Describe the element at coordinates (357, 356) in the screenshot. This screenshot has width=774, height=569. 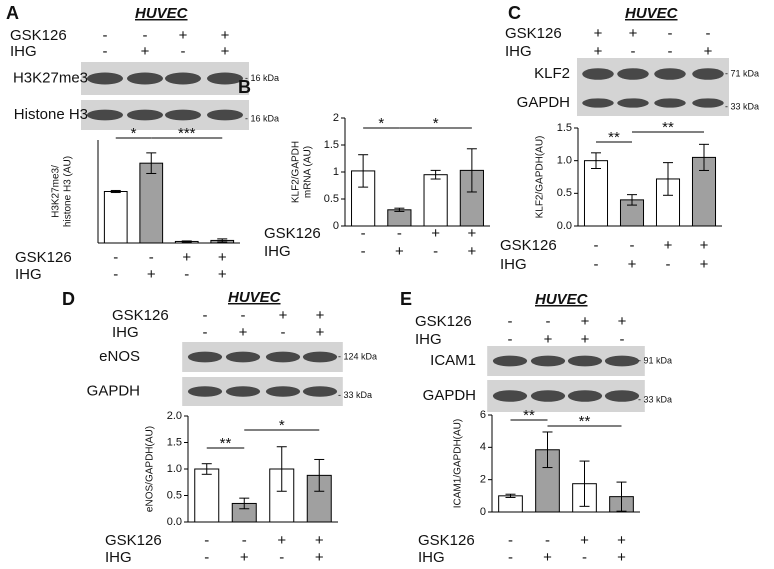
I see `kda-label: - 124 kDa` at that location.